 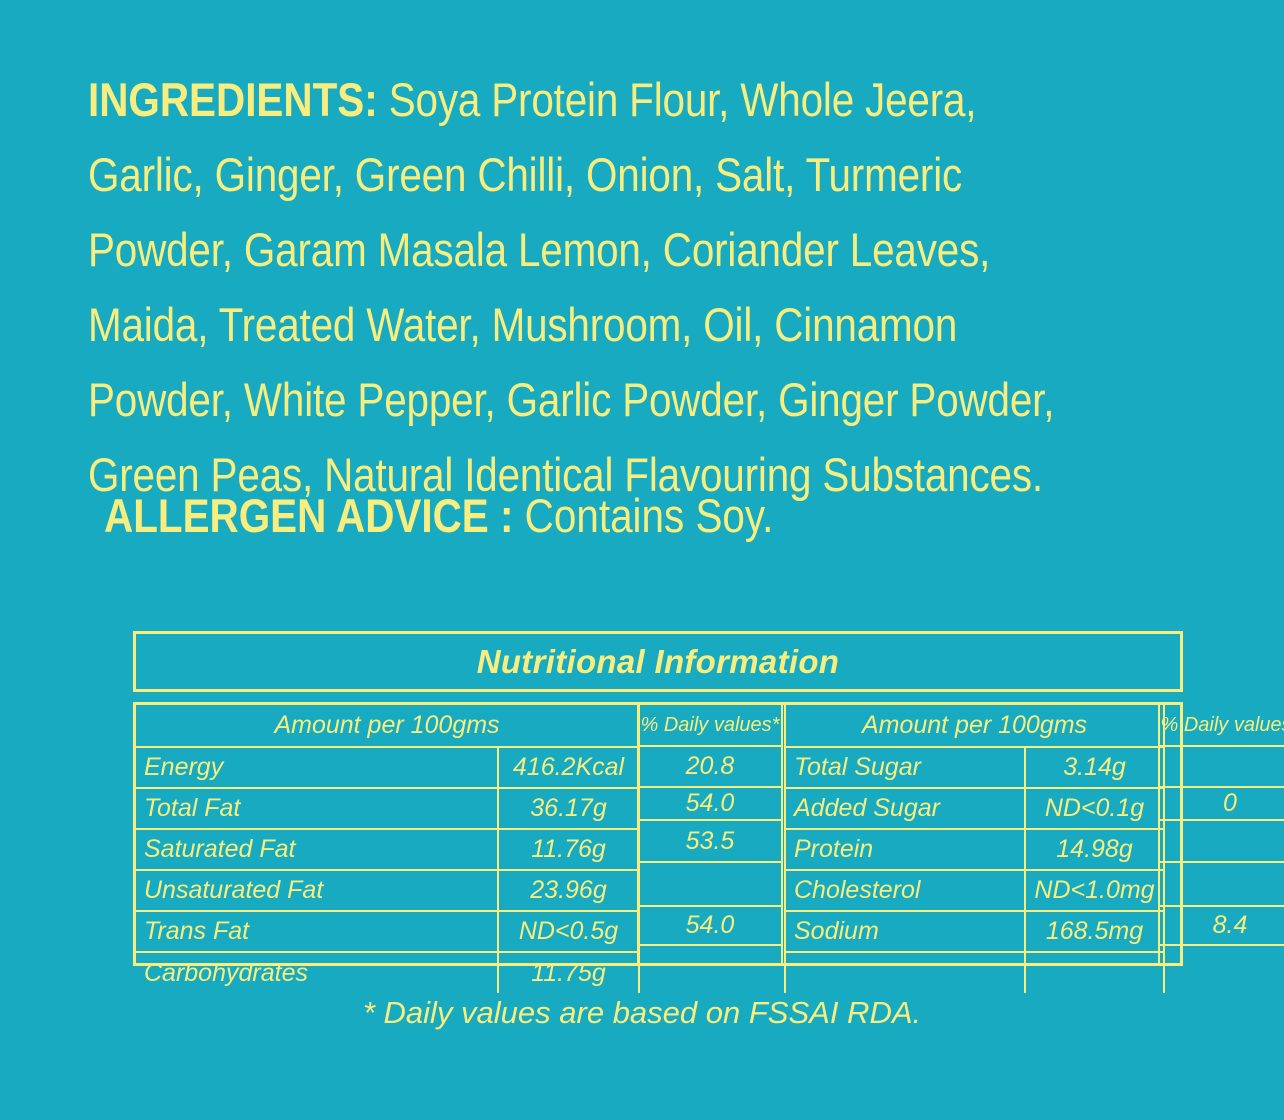 I want to click on dv-right-col-left-border, so click(x=1159, y=834).